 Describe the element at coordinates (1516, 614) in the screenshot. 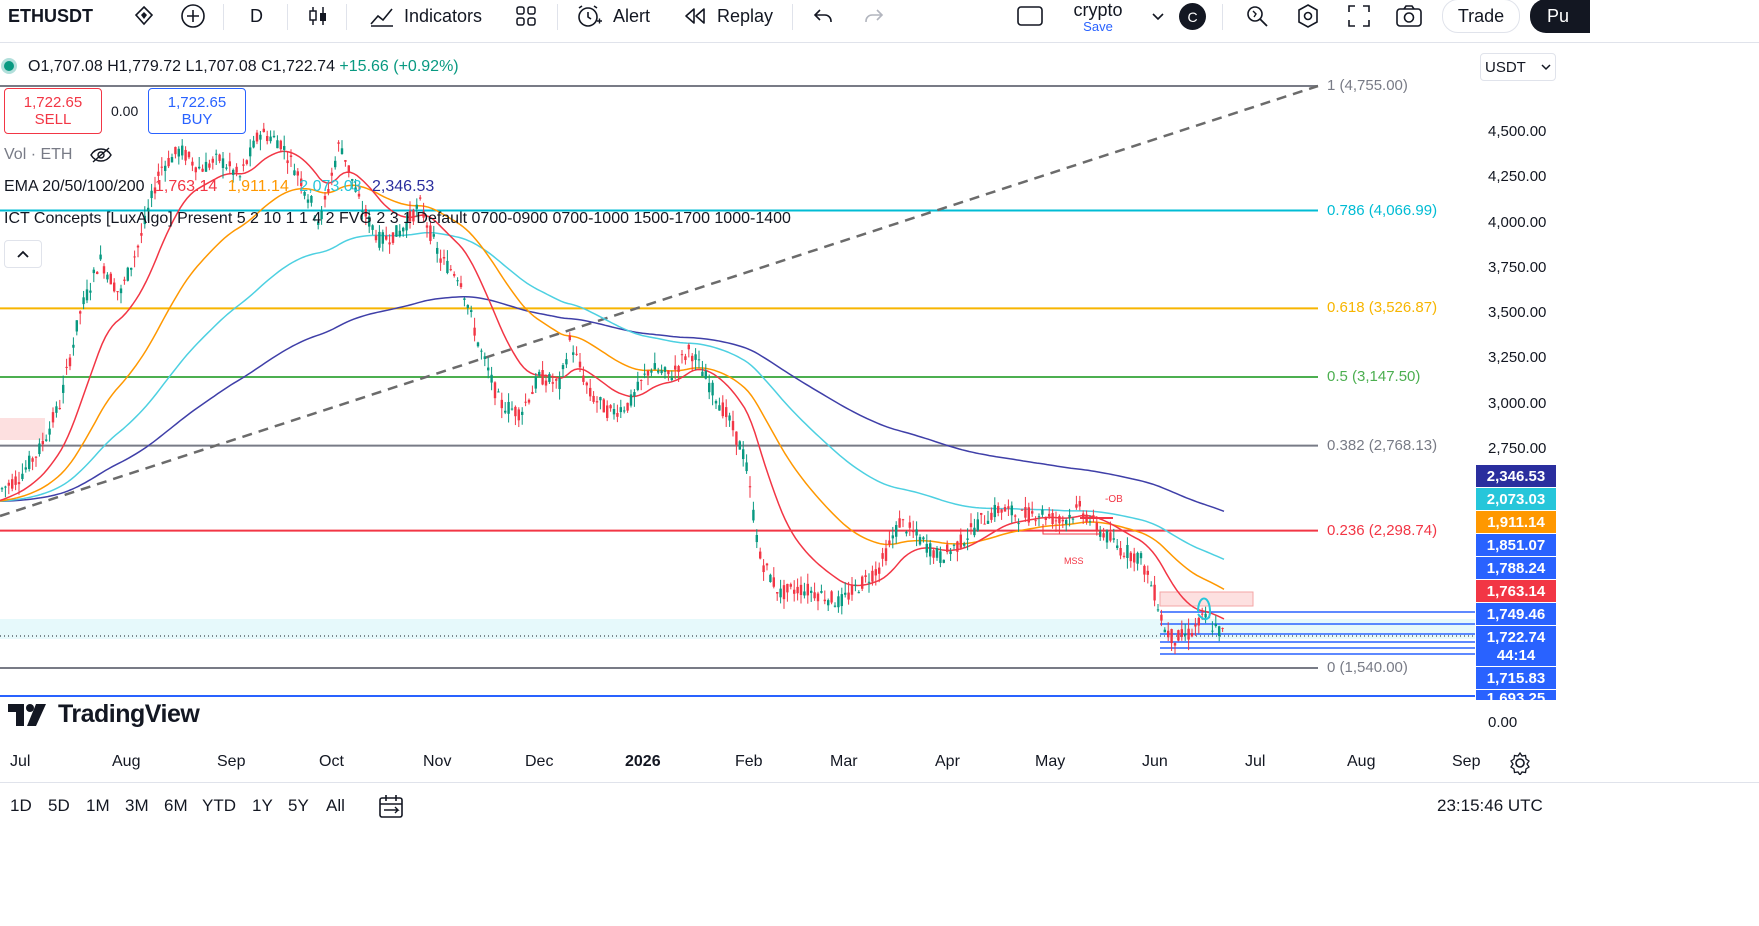

I see `price-tag: 1,749.46` at that location.